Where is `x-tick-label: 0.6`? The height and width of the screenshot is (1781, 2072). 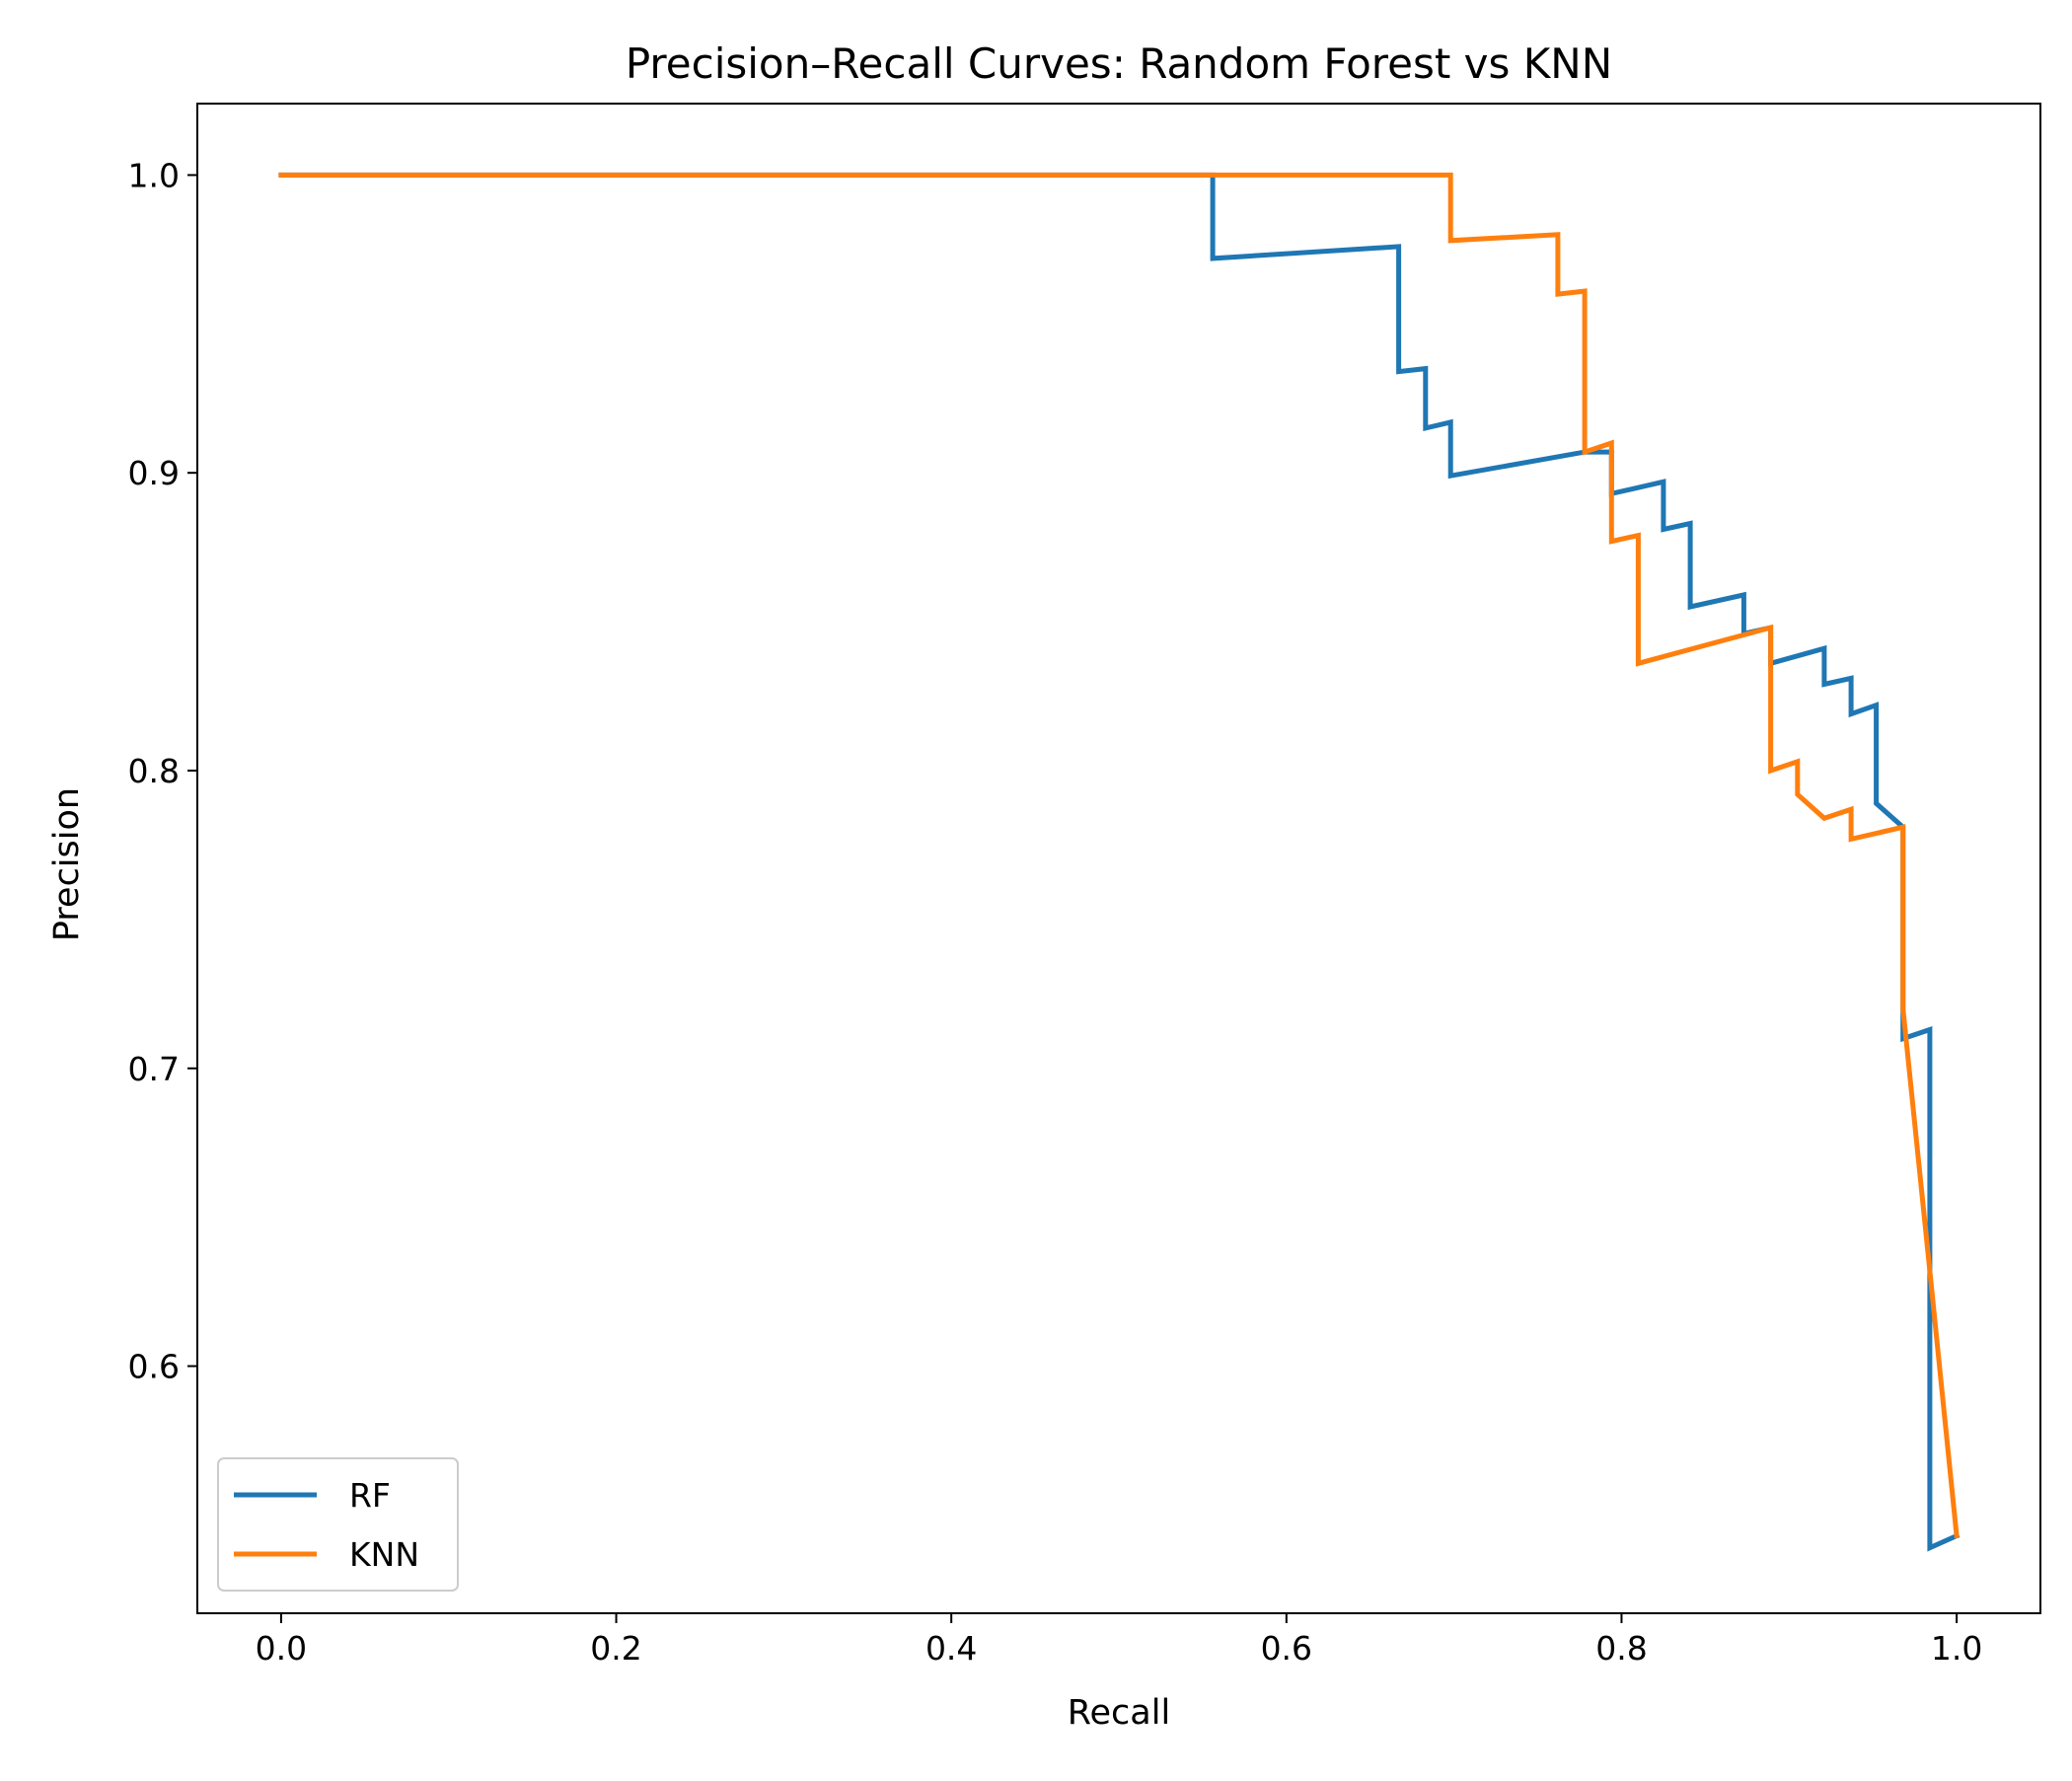
x-tick-label: 0.6 is located at coordinates (1286, 1648).